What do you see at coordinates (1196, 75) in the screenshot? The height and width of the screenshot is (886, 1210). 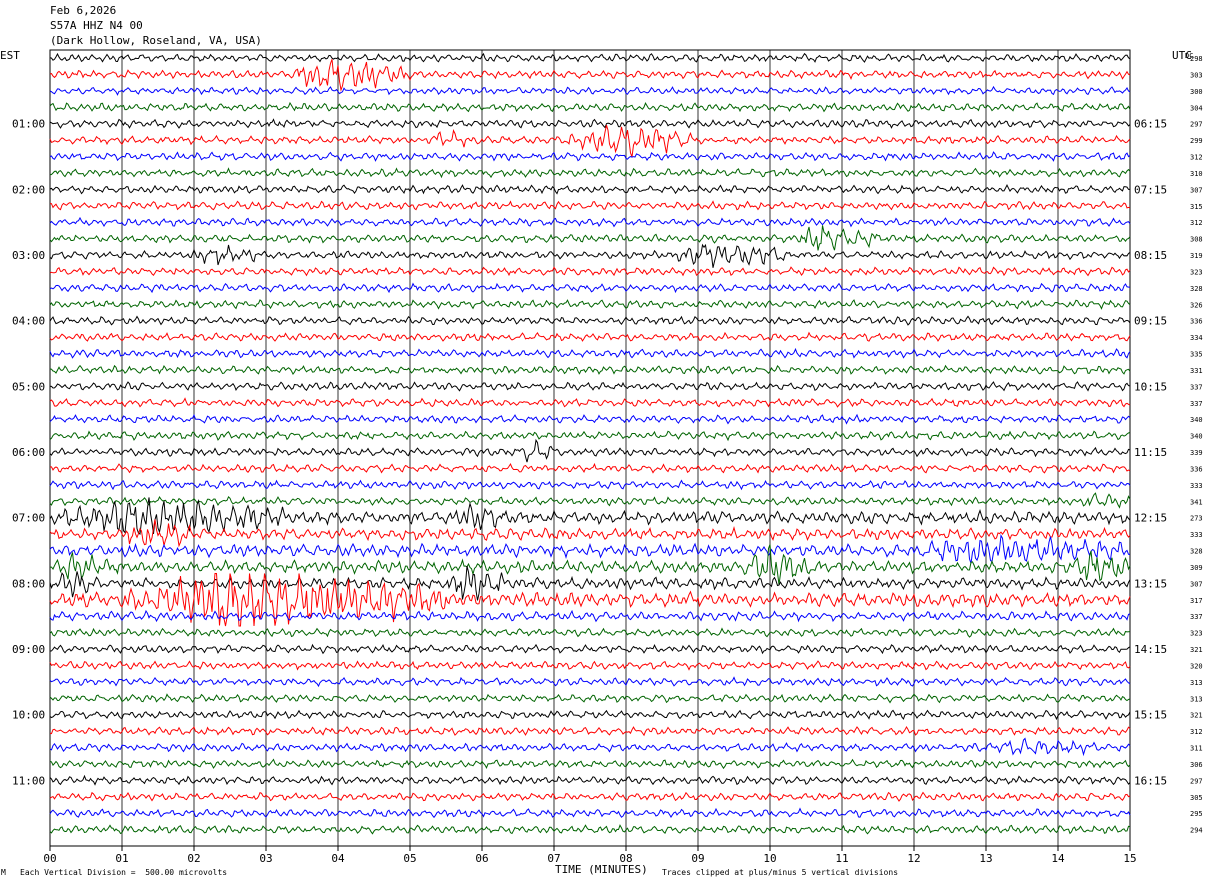 I see `dc-offset-label: 303` at bounding box center [1196, 75].